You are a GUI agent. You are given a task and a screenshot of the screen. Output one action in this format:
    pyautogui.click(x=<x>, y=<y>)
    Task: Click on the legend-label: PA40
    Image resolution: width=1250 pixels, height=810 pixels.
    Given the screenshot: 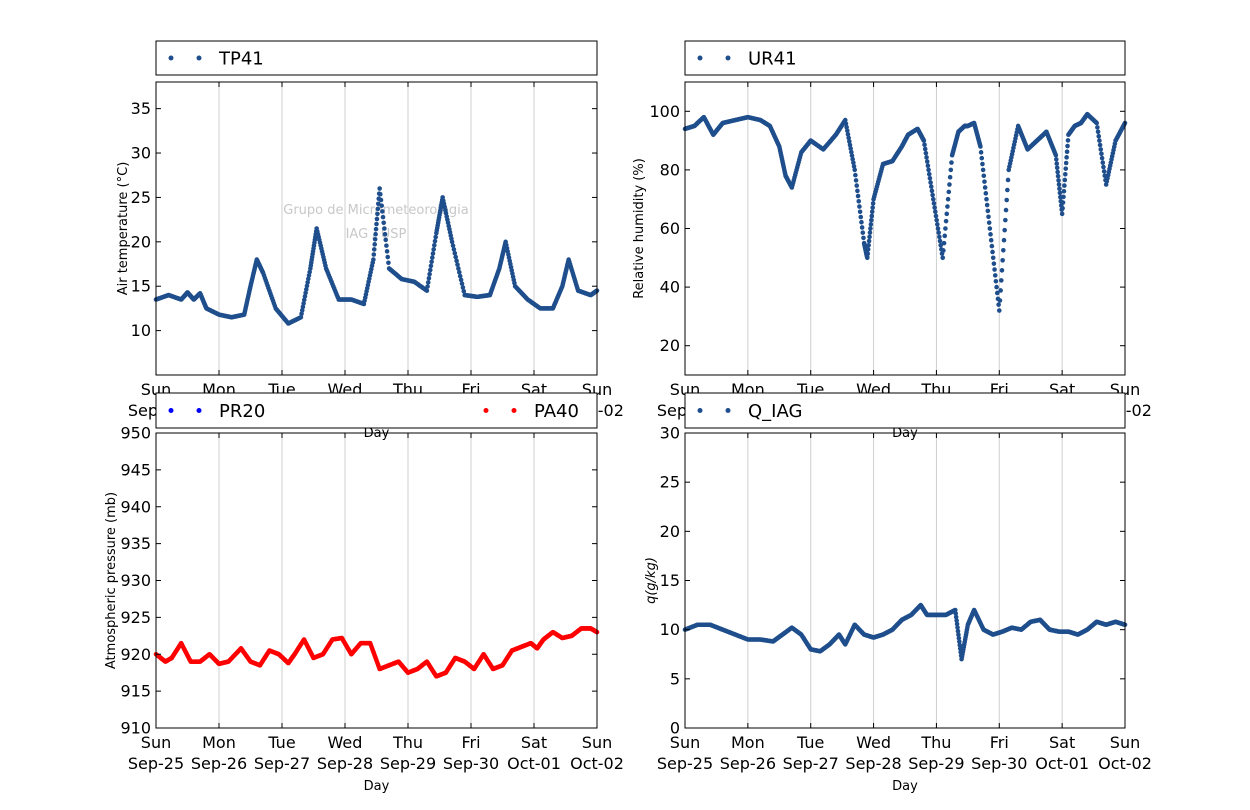 What is the action you would take?
    pyautogui.click(x=556, y=411)
    